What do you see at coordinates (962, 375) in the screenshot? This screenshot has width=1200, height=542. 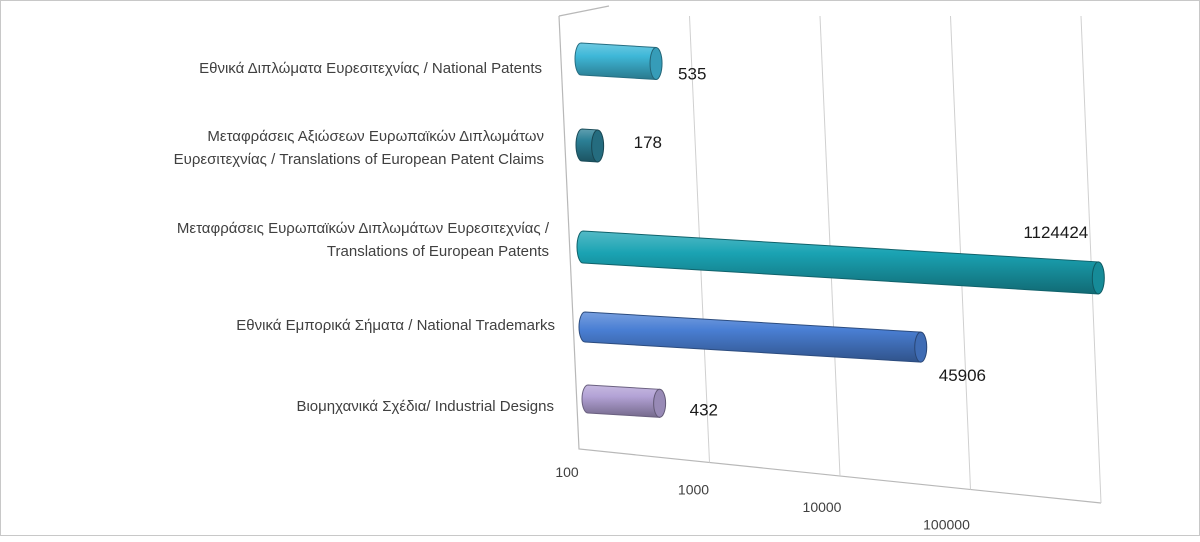 I see `data-label: 45906` at bounding box center [962, 375].